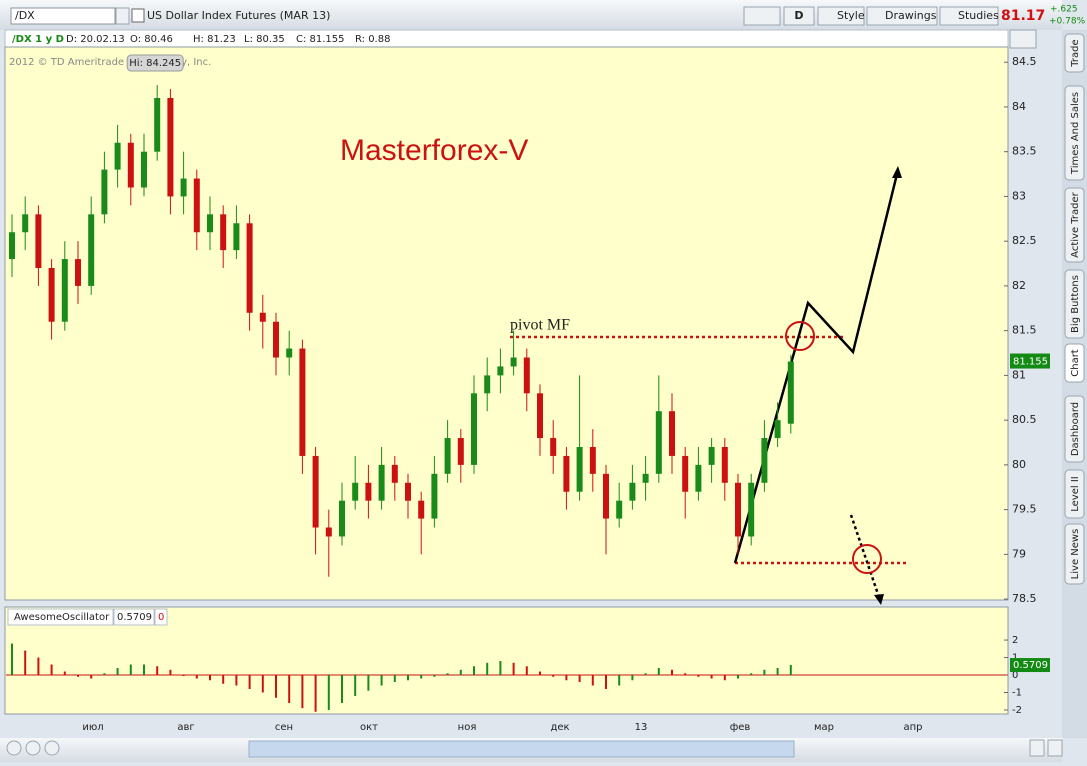 The width and height of the screenshot is (1087, 766). I want to click on x-label: авг, so click(185, 727).